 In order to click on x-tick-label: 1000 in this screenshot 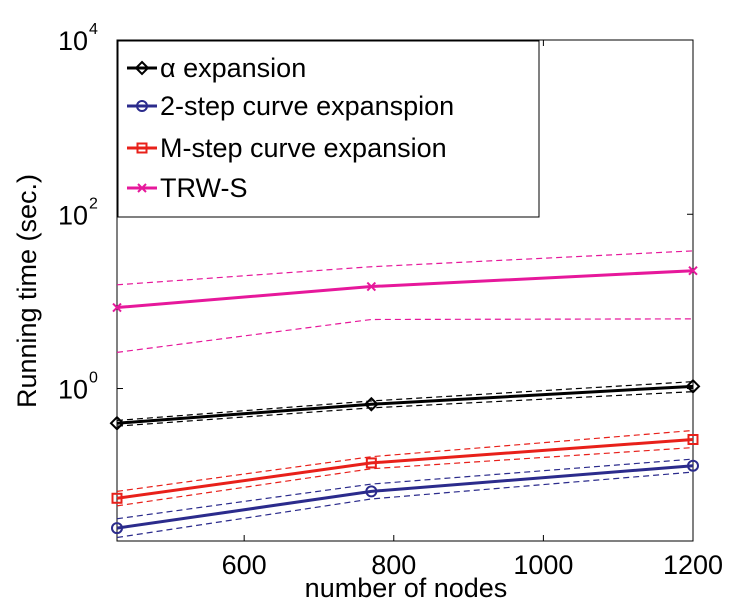, I will do `click(543, 565)`.